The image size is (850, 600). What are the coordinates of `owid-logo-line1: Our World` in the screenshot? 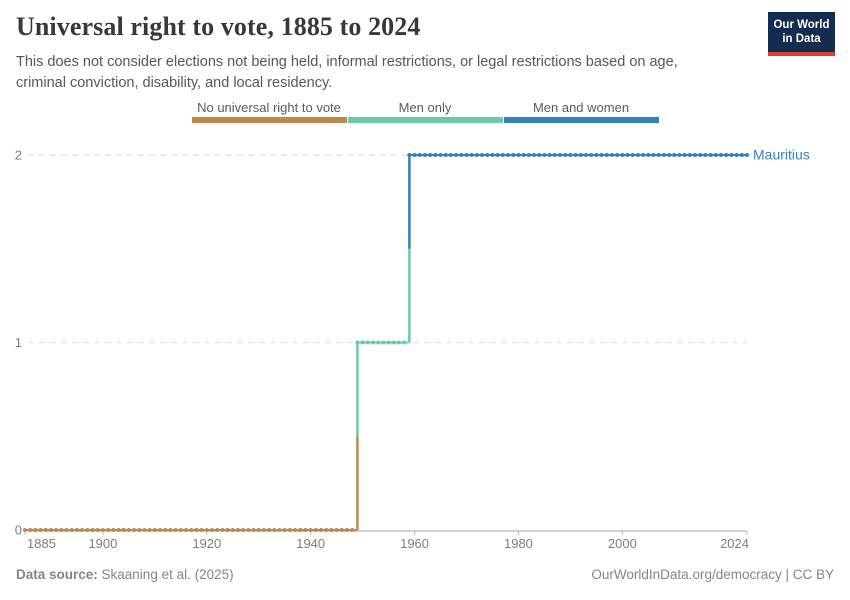 It's located at (801, 25).